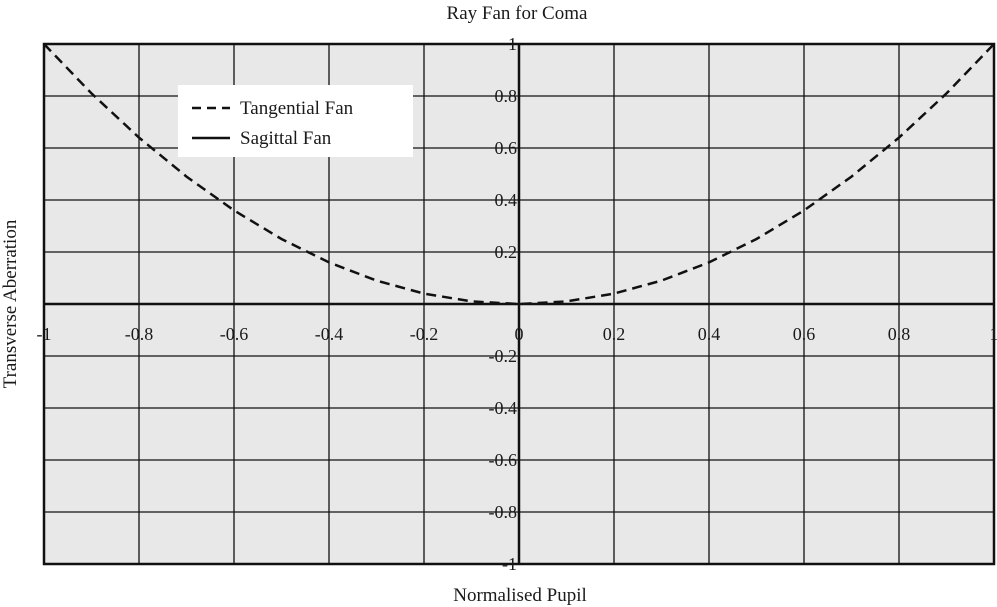 The height and width of the screenshot is (607, 997). I want to click on x-tick-label-4: -0.2, so click(424, 334).